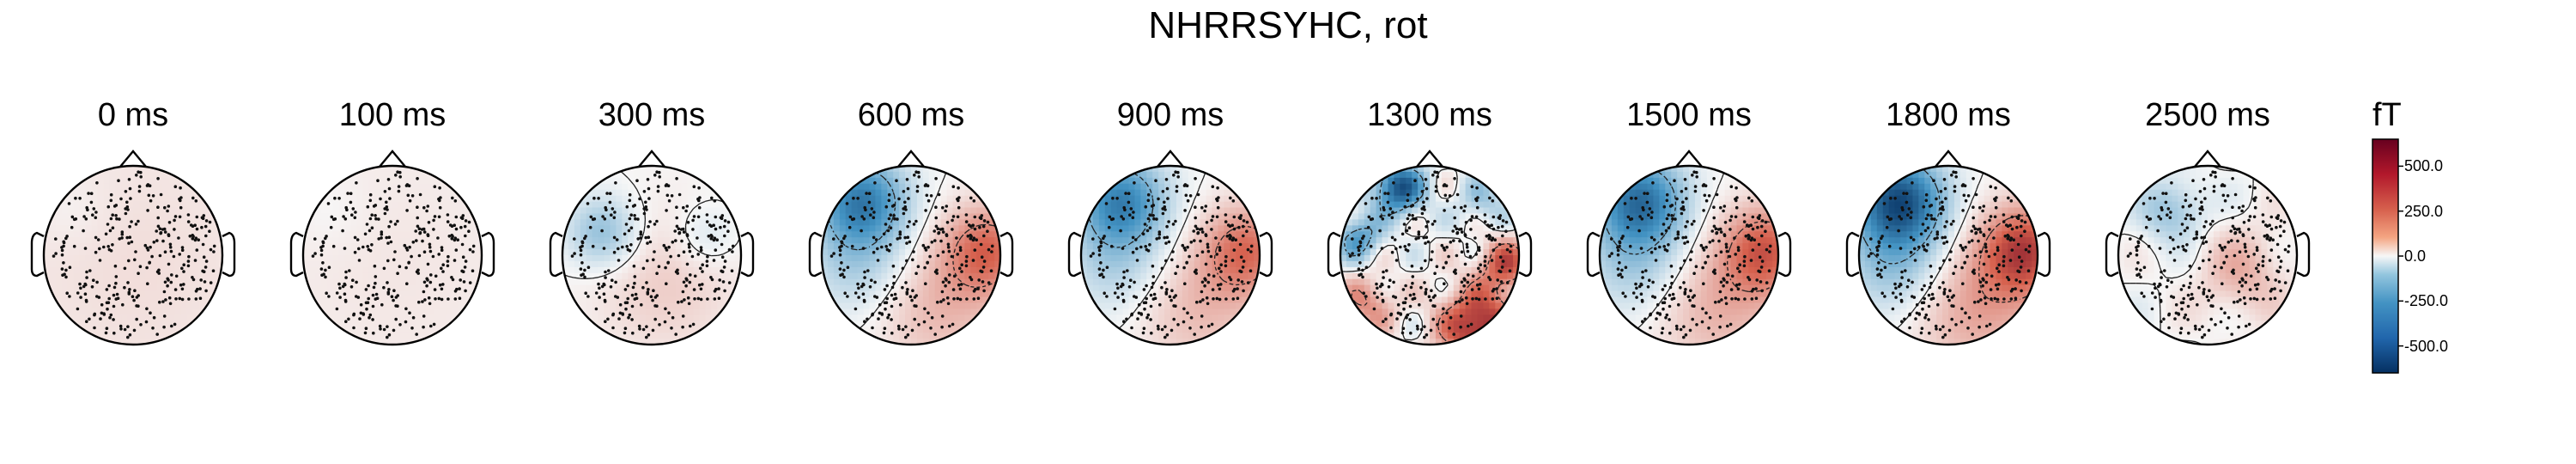 The image size is (2576, 464). I want to click on panel-title: 900 ms, so click(1170, 115).